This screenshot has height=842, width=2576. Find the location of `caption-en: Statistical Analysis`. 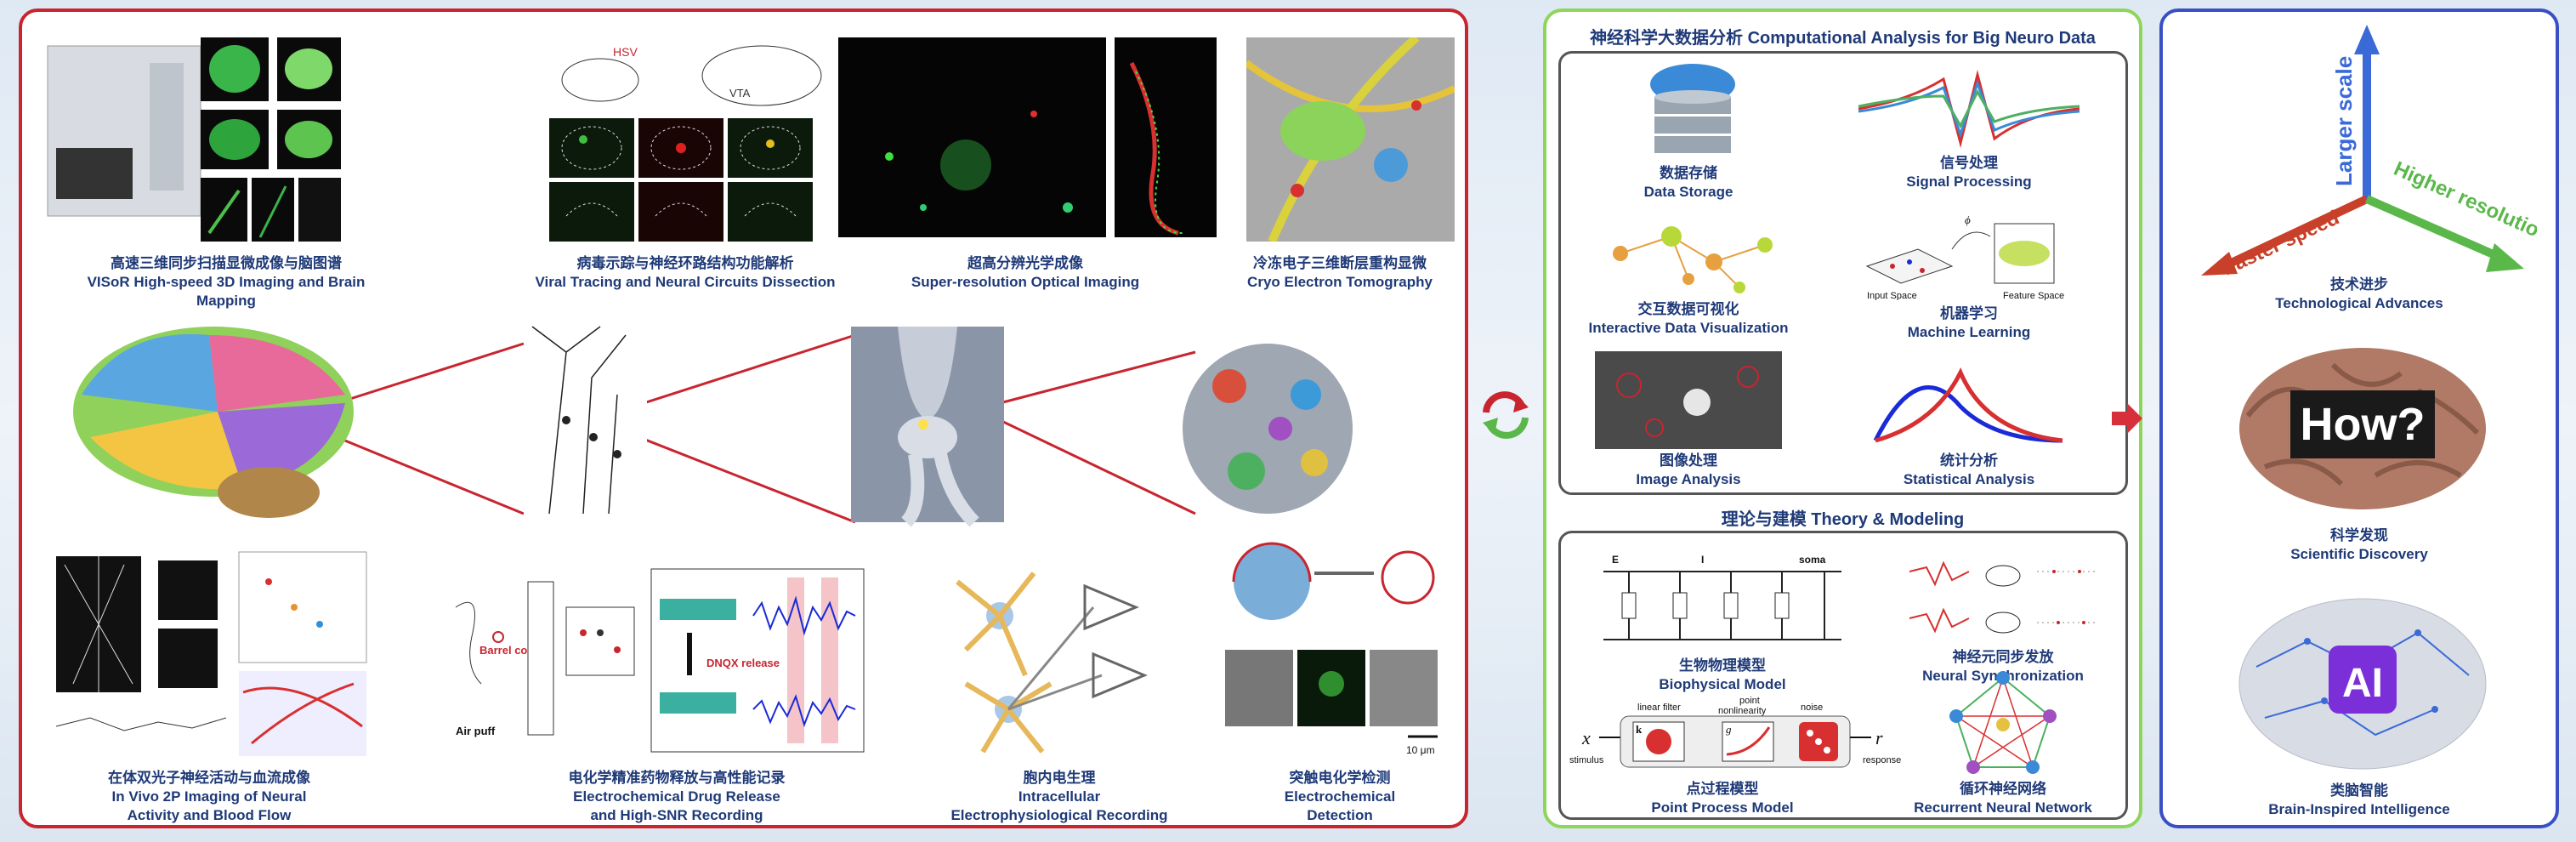

caption-en: Statistical Analysis is located at coordinates (1969, 479).